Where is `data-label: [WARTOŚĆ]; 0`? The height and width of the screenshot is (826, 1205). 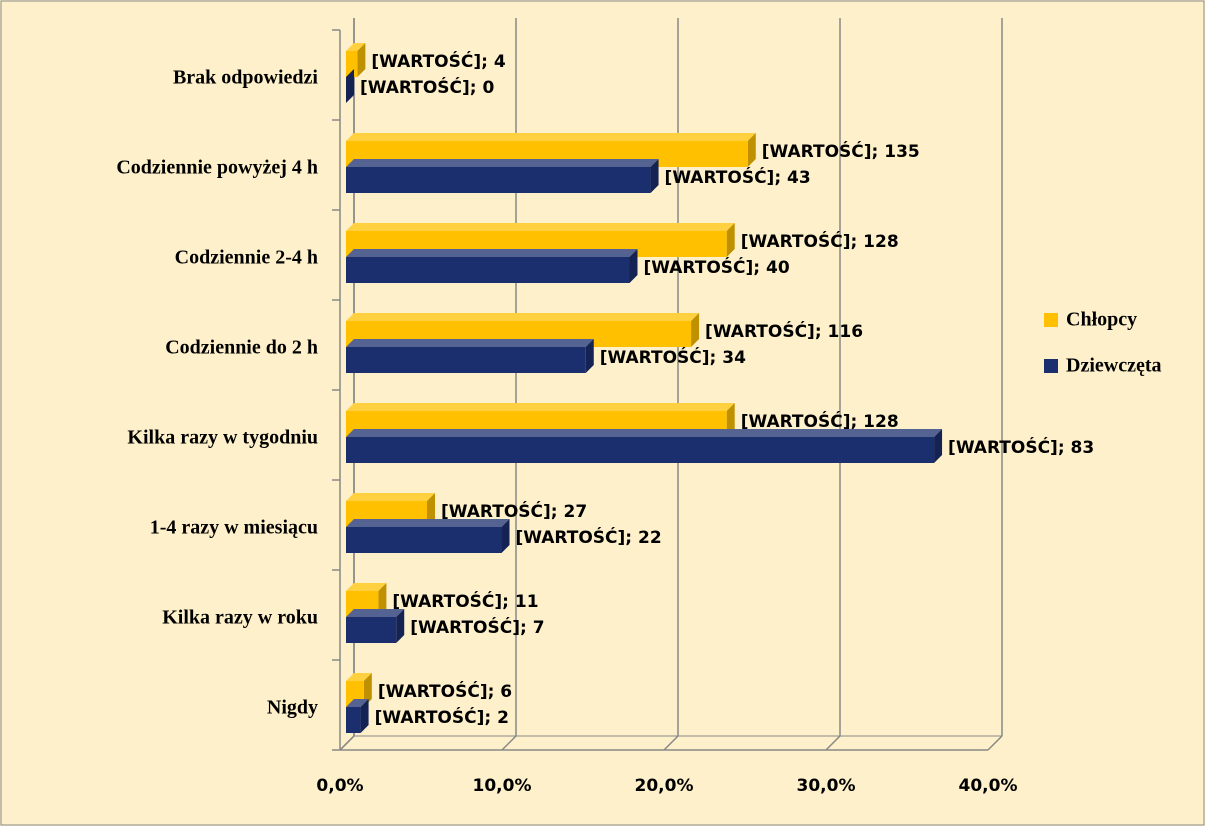 data-label: [WARTOŚĆ]; 0 is located at coordinates (427, 87).